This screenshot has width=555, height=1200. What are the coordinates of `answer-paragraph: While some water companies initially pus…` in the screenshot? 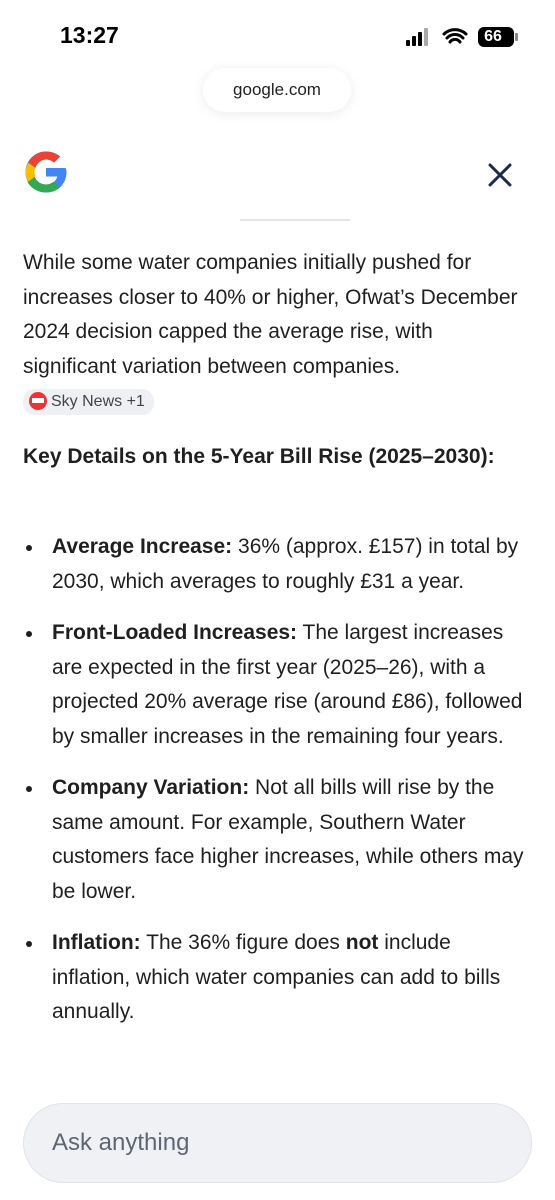 It's located at (275, 332).